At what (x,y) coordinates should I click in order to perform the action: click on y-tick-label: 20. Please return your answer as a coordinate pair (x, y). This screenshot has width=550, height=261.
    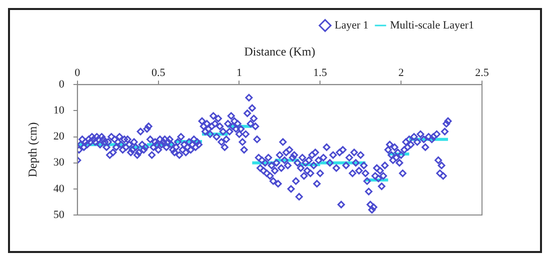
    Looking at the image, I should click on (59, 136).